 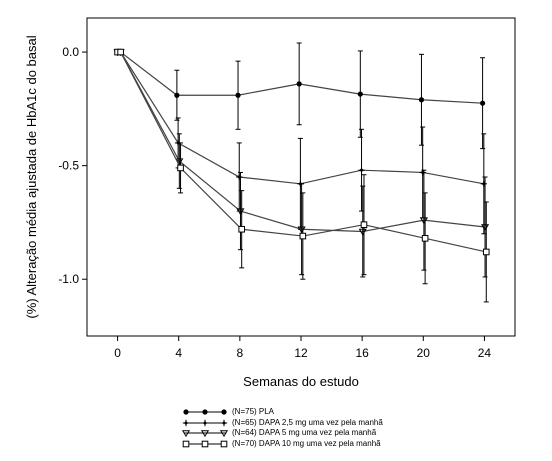 I want to click on y-axis-ticks: 0.0 -0.5 -1.0, so click(x=72, y=165).